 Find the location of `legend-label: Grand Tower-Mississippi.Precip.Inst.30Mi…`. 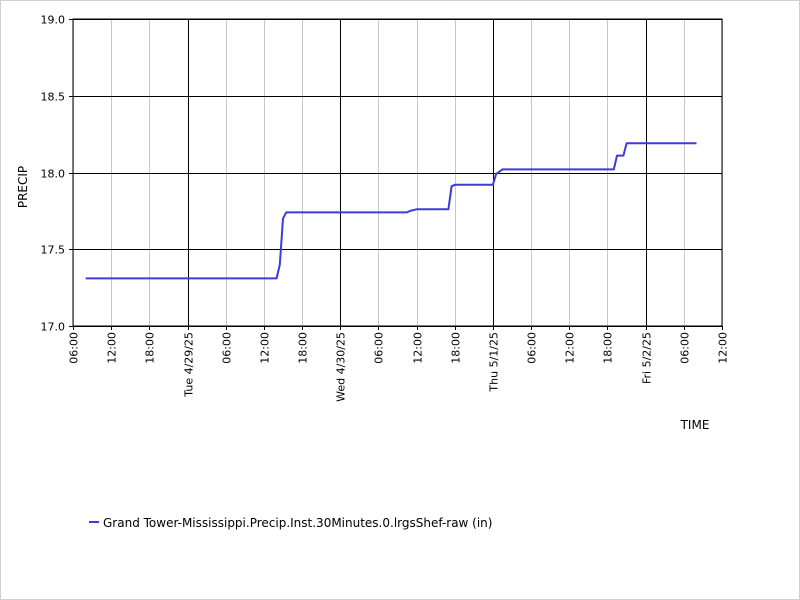

legend-label: Grand Tower-Mississippi.Precip.Inst.30Mi… is located at coordinates (297, 523).